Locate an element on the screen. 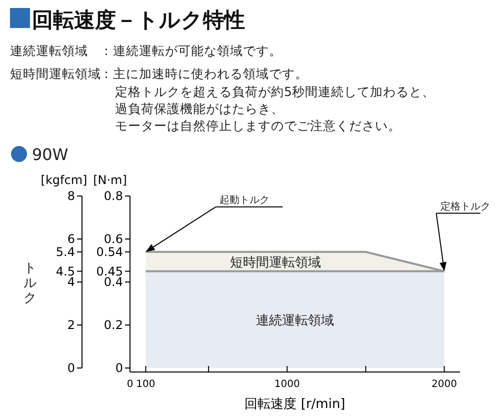  y-tick-label: 0.54 is located at coordinates (109, 251).